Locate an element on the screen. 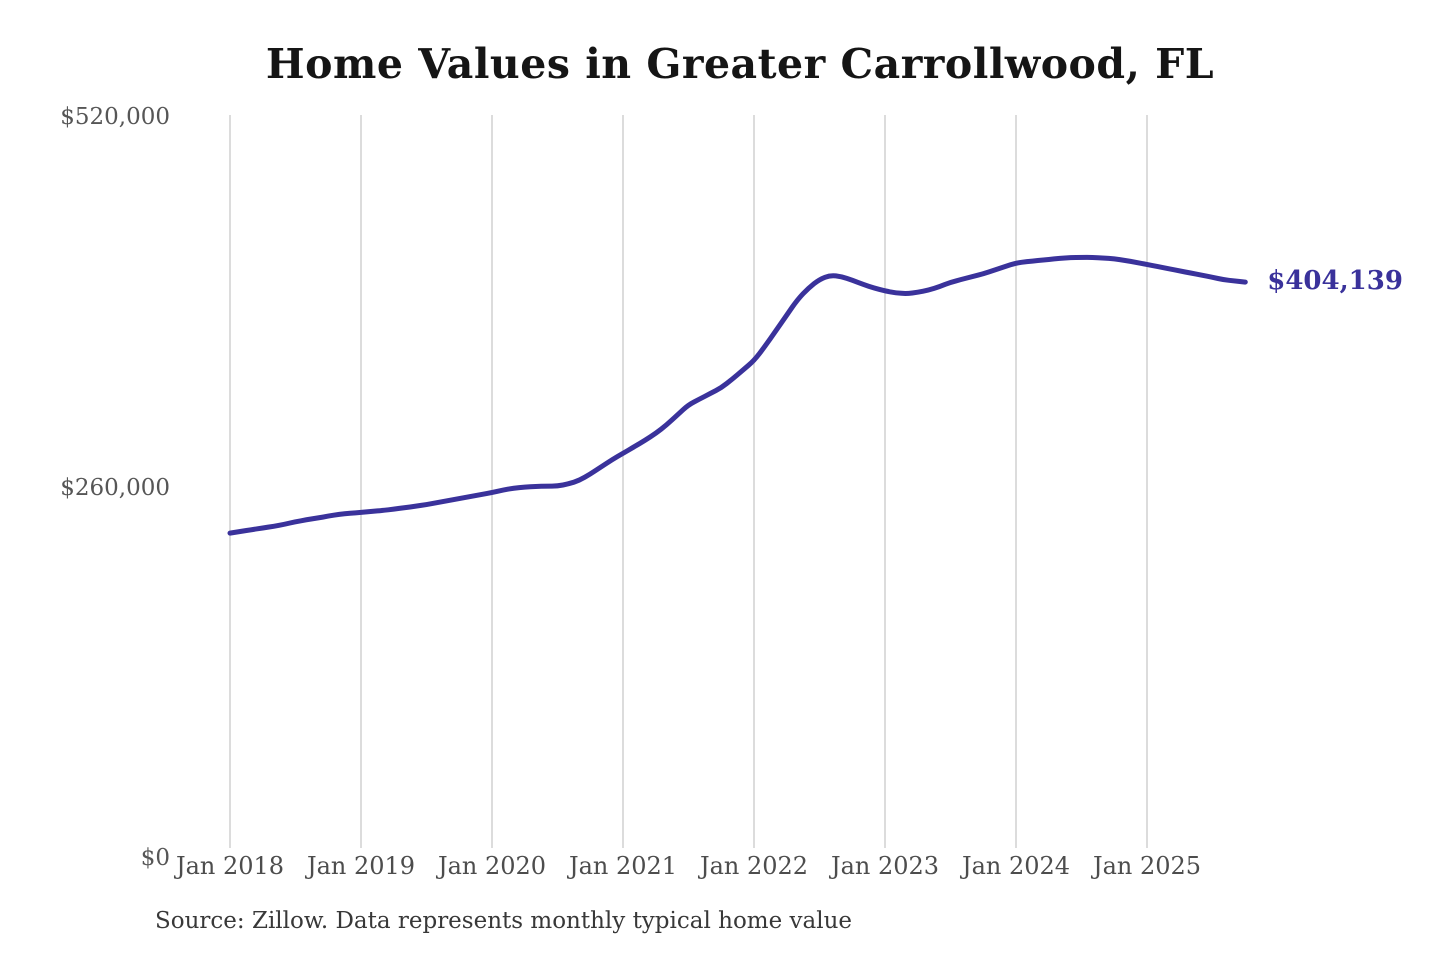 The image size is (1440, 960). x-tick-label: Jan 2022 is located at coordinates (754, 866).